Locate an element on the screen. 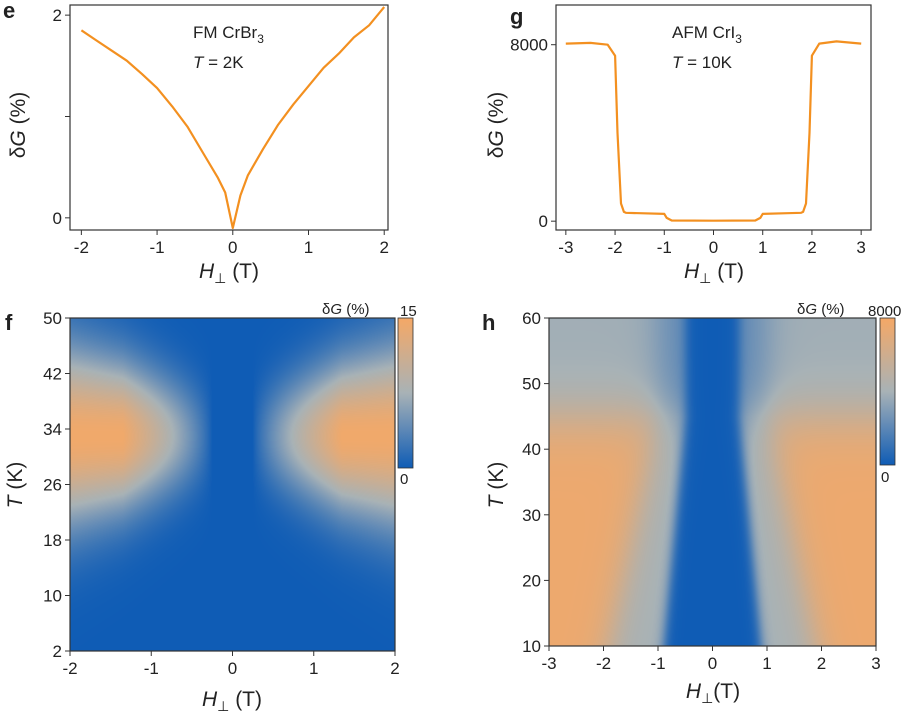  panel-h-xtick-label: 2 is located at coordinates (821, 663).